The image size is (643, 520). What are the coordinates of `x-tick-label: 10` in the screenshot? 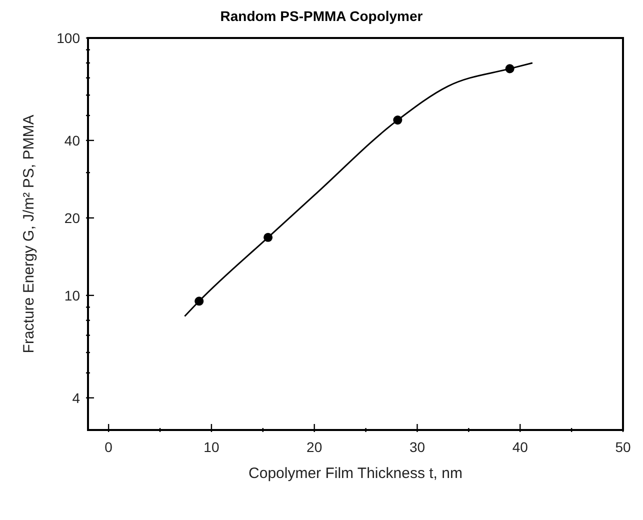 It's located at (212, 447).